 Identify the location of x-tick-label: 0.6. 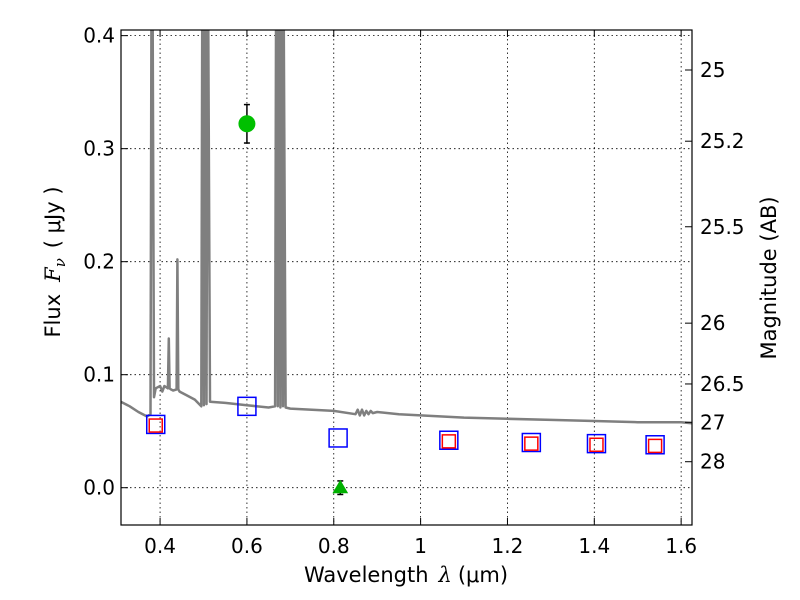
(247, 546).